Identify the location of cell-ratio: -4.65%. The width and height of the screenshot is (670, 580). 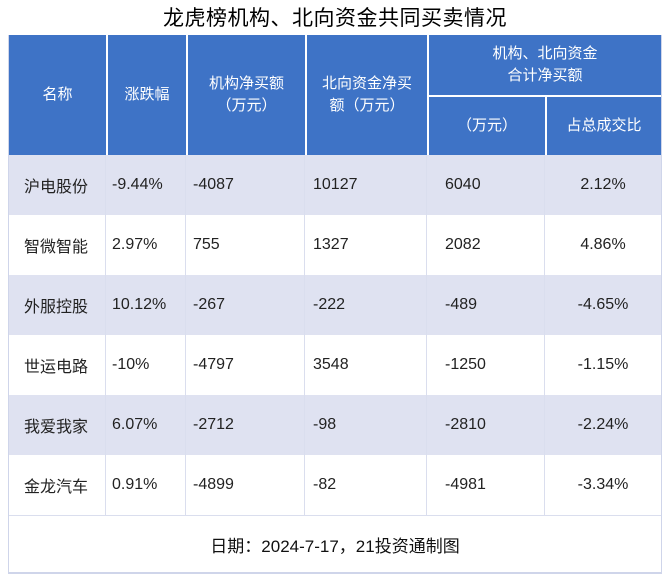
(603, 304).